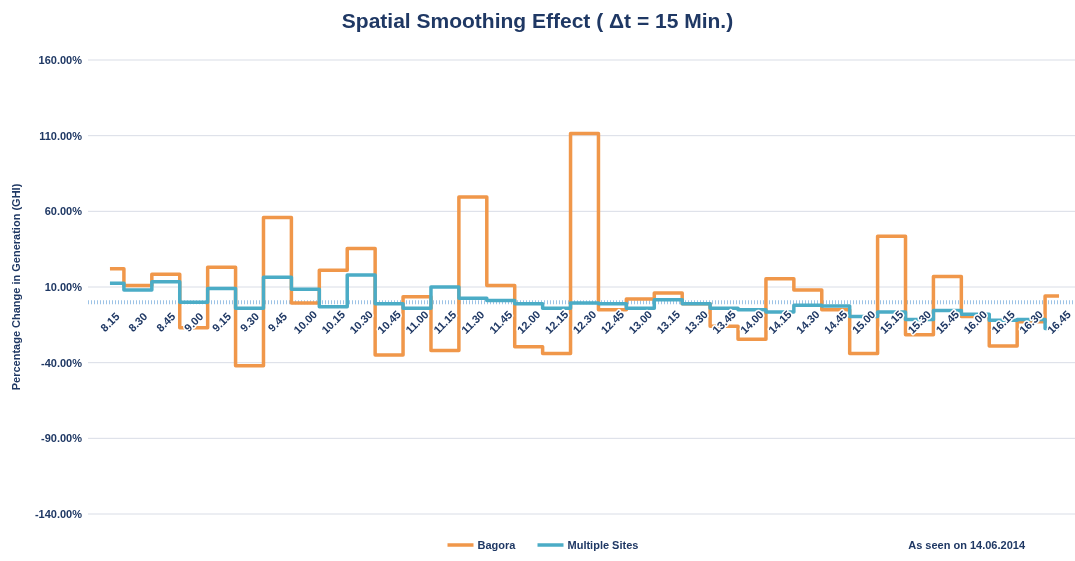 Image resolution: width=1075 pixels, height=561 pixels. I want to click on chart-title: Spatial Smoothing Effect ( Δt = 15 Min.), so click(537, 20).